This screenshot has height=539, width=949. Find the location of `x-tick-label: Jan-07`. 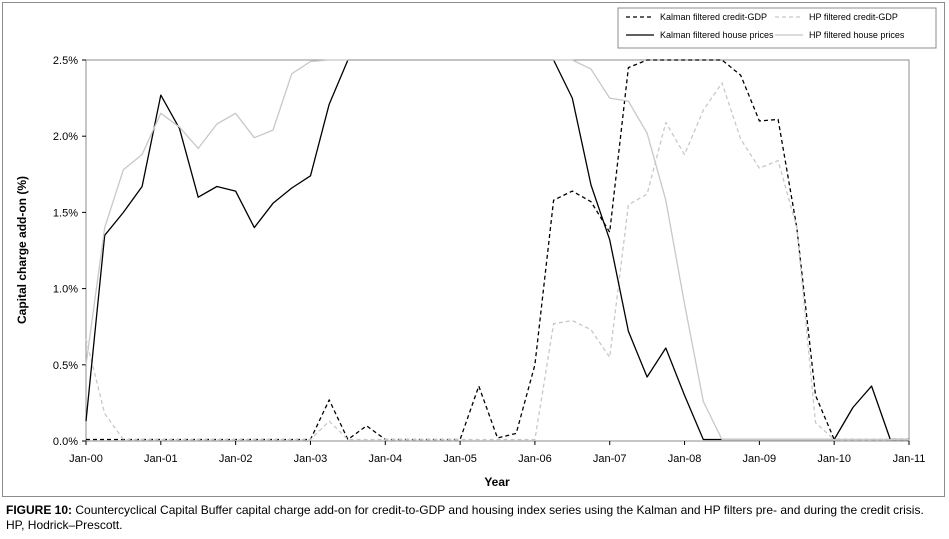

x-tick-label: Jan-07 is located at coordinates (610, 459).